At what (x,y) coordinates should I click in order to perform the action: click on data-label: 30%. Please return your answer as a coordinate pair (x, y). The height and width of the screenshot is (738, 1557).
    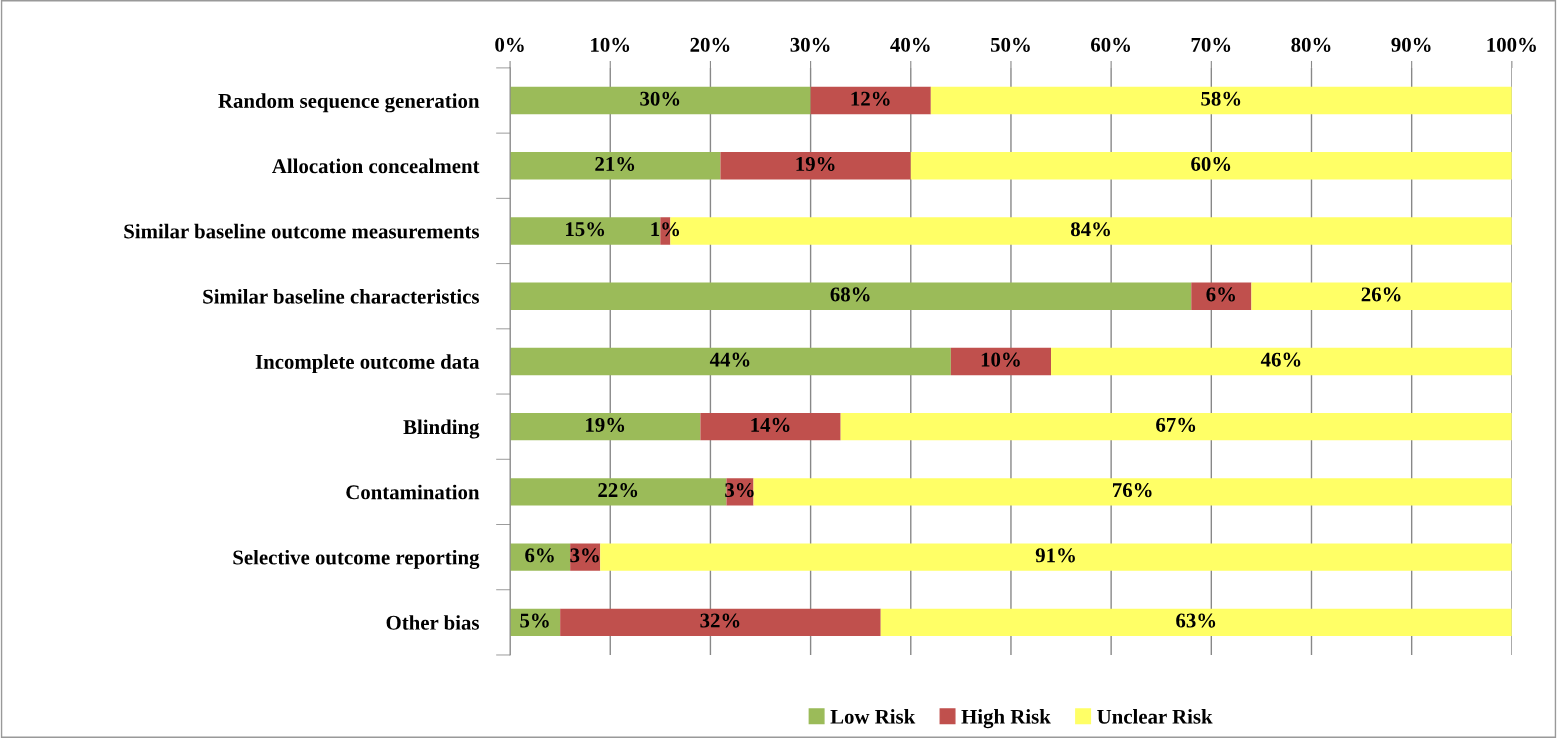
    Looking at the image, I should click on (660, 98).